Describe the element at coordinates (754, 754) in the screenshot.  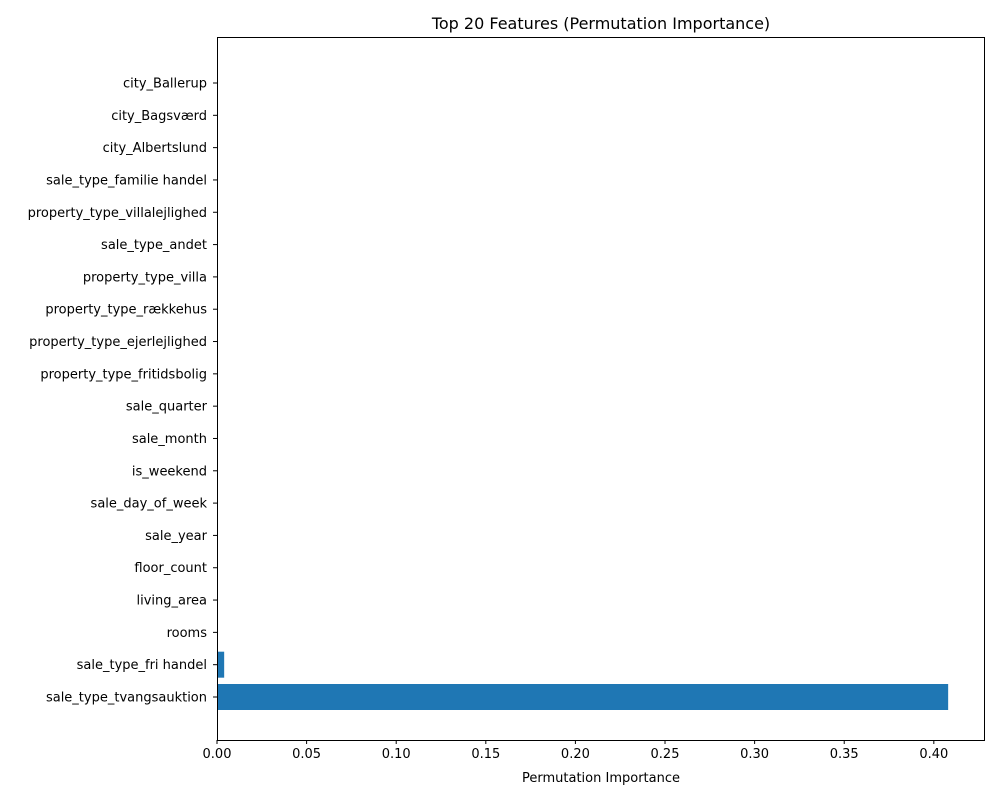
I see `x-tick-label: 0.30` at that location.